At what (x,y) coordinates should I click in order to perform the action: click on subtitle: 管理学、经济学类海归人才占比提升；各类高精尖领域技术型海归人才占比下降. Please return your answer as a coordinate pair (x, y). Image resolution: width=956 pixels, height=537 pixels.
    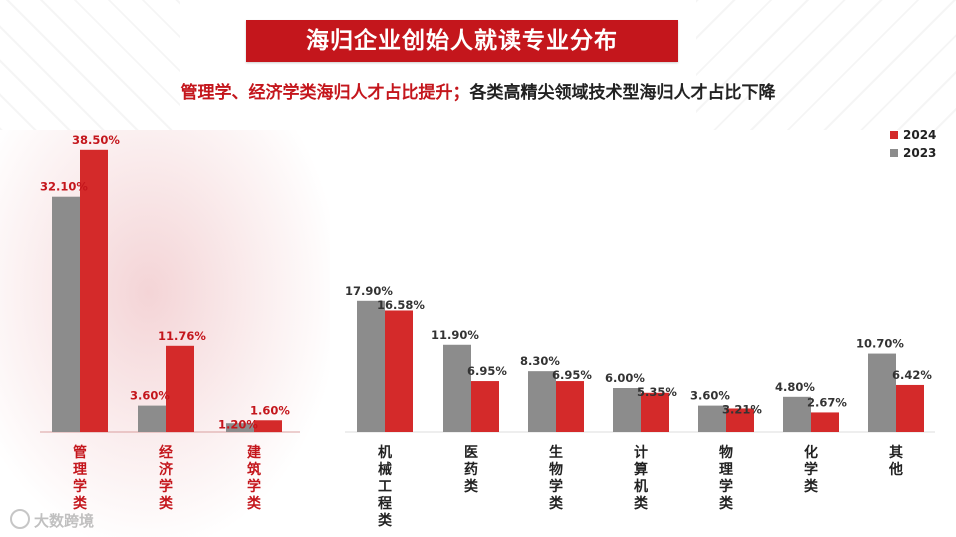
    Looking at the image, I should click on (478, 93).